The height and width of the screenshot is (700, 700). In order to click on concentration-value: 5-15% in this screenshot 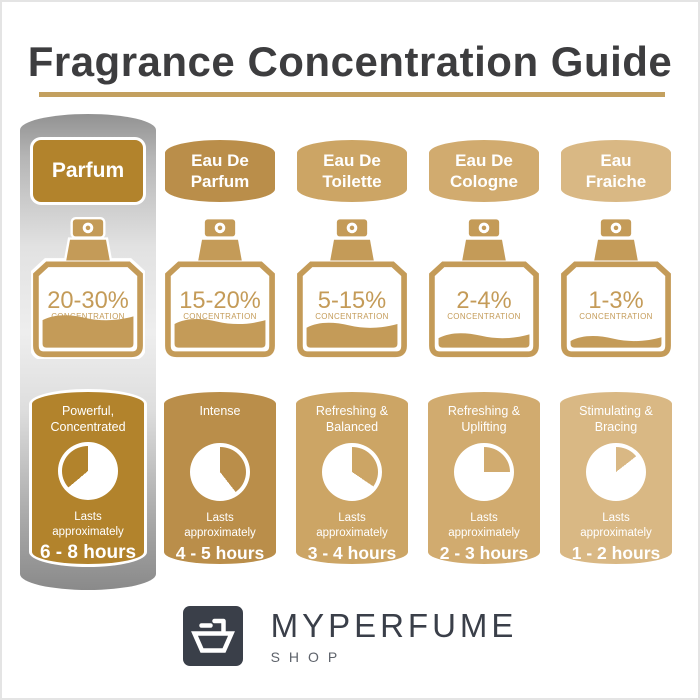, I will do `click(352, 301)`.